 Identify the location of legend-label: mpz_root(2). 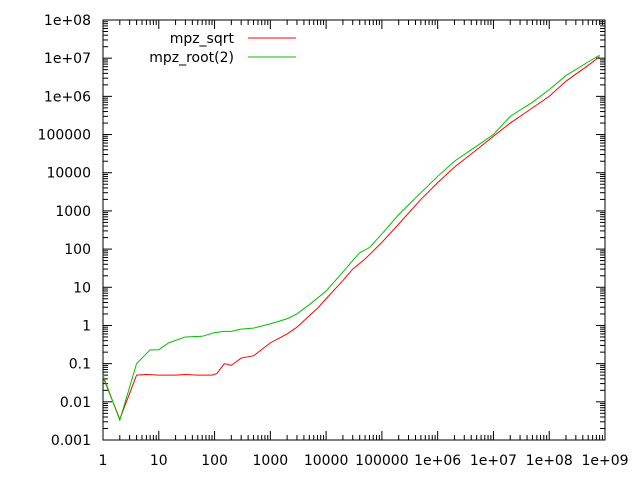
(191, 58).